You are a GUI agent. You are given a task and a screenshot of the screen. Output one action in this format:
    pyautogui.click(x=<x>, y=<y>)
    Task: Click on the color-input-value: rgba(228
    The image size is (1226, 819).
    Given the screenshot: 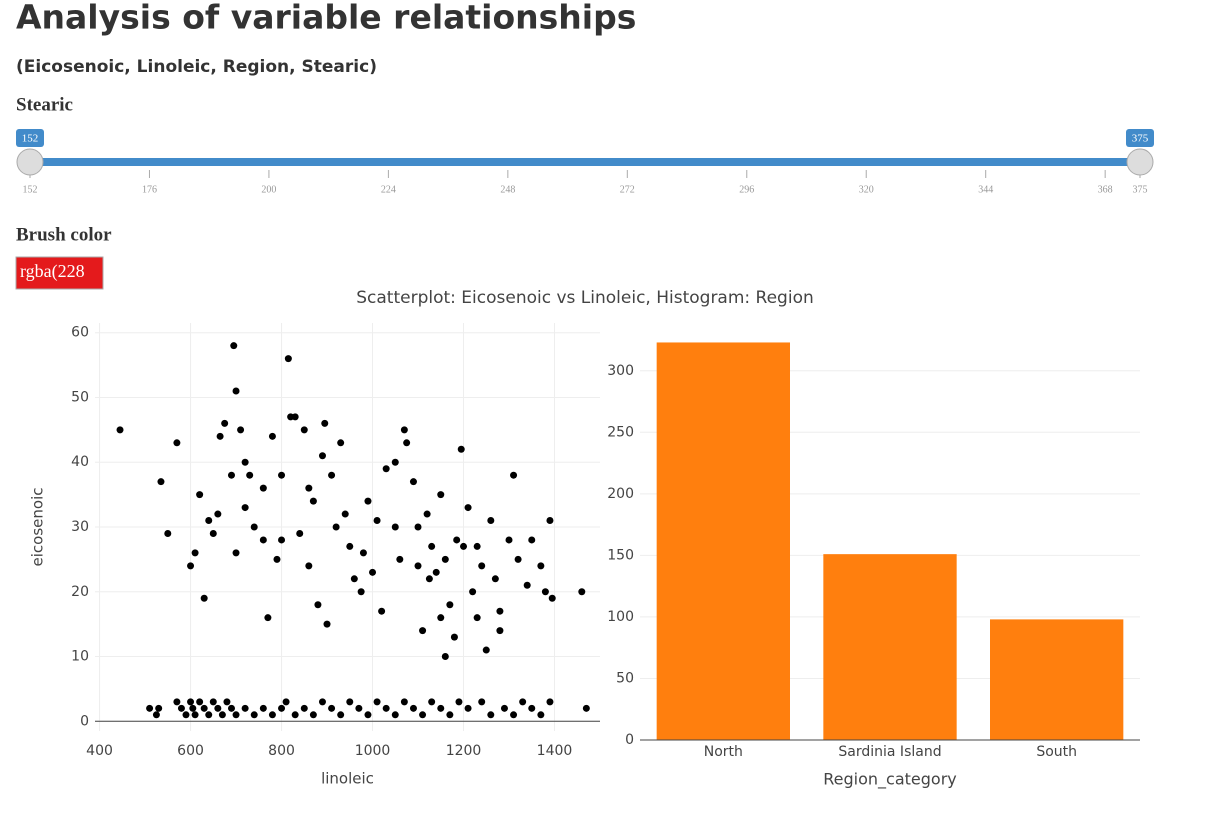 What is the action you would take?
    pyautogui.click(x=52, y=271)
    